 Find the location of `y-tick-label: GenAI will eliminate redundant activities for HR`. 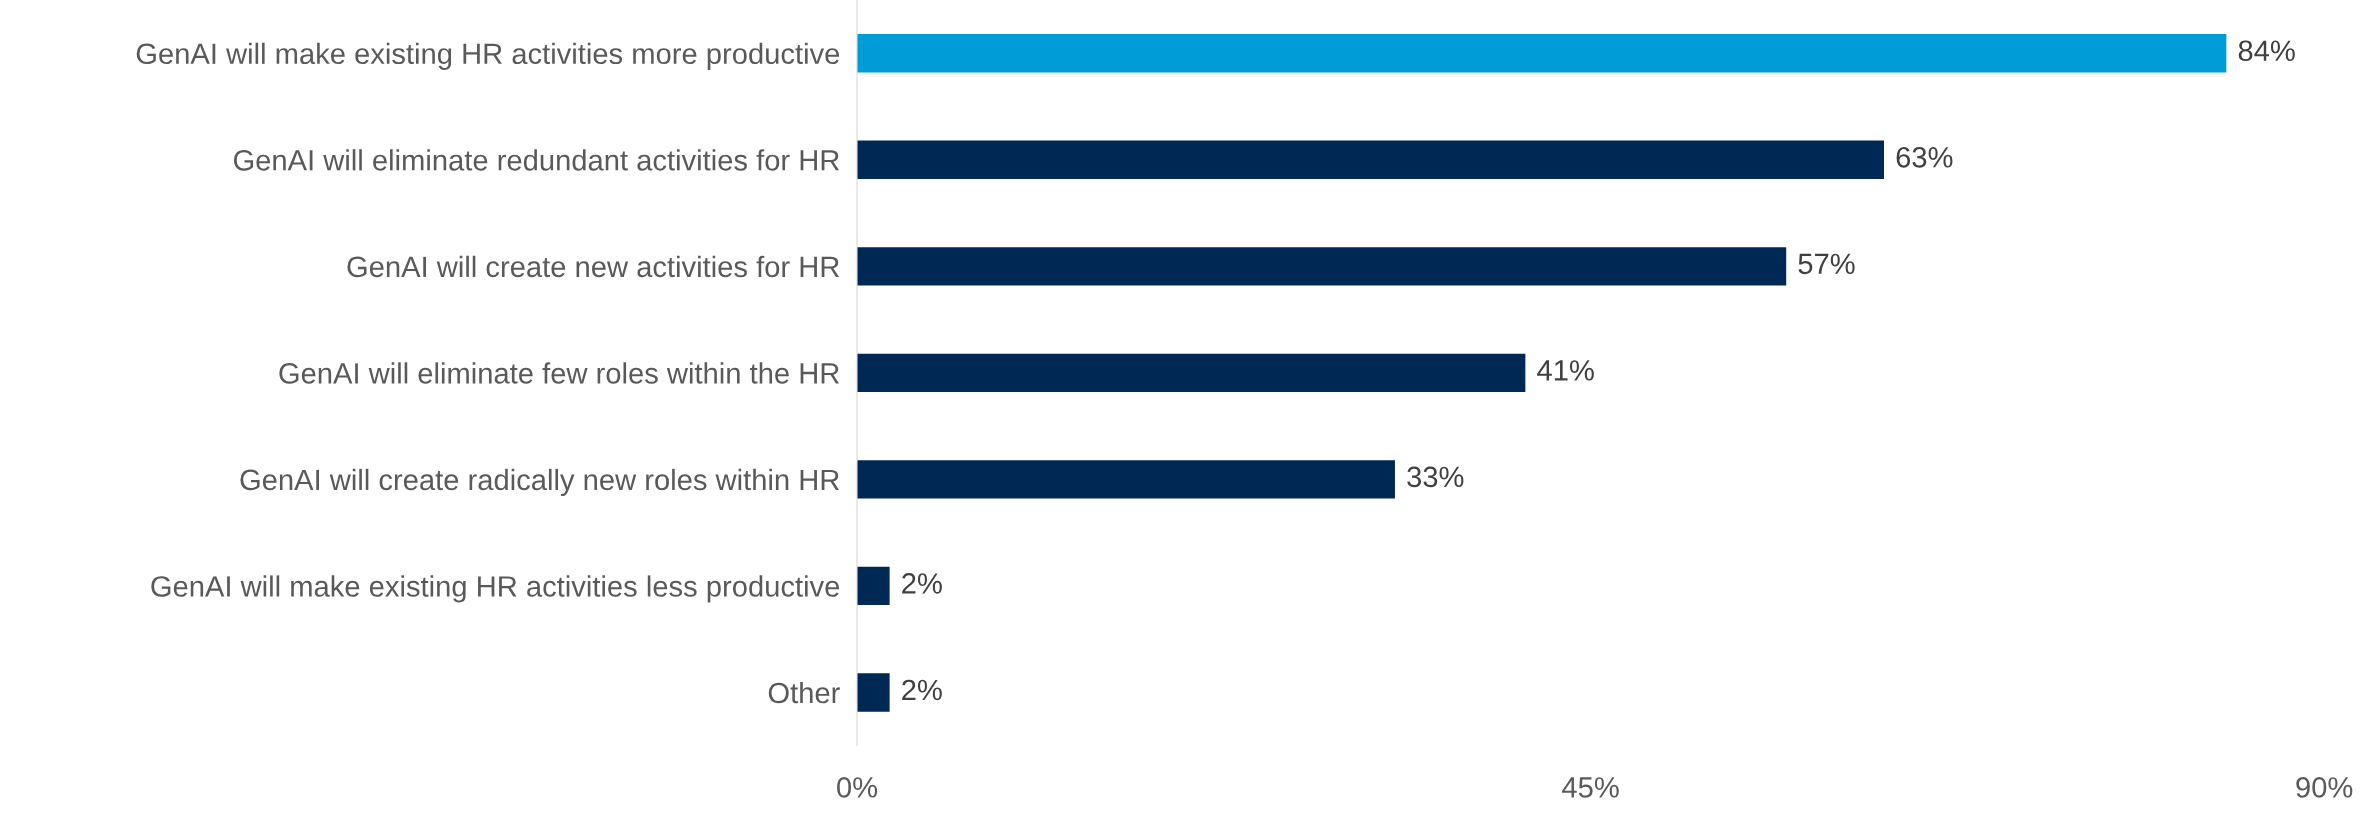

y-tick-label: GenAI will eliminate redundant activities for HR is located at coordinates (536, 160).